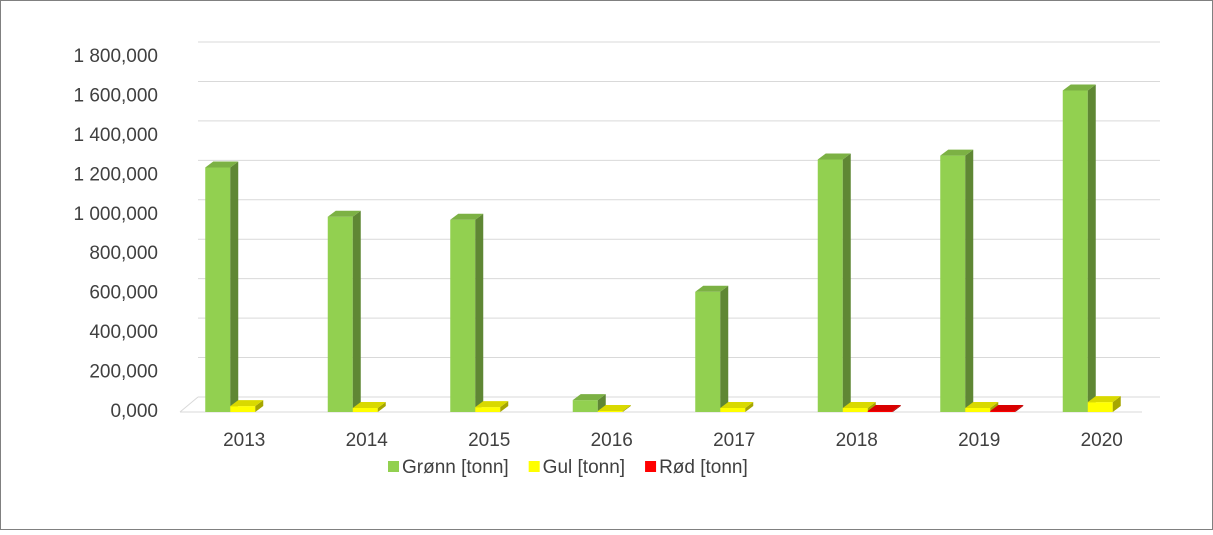  I want to click on x-tick-label: 2014, so click(367, 440).